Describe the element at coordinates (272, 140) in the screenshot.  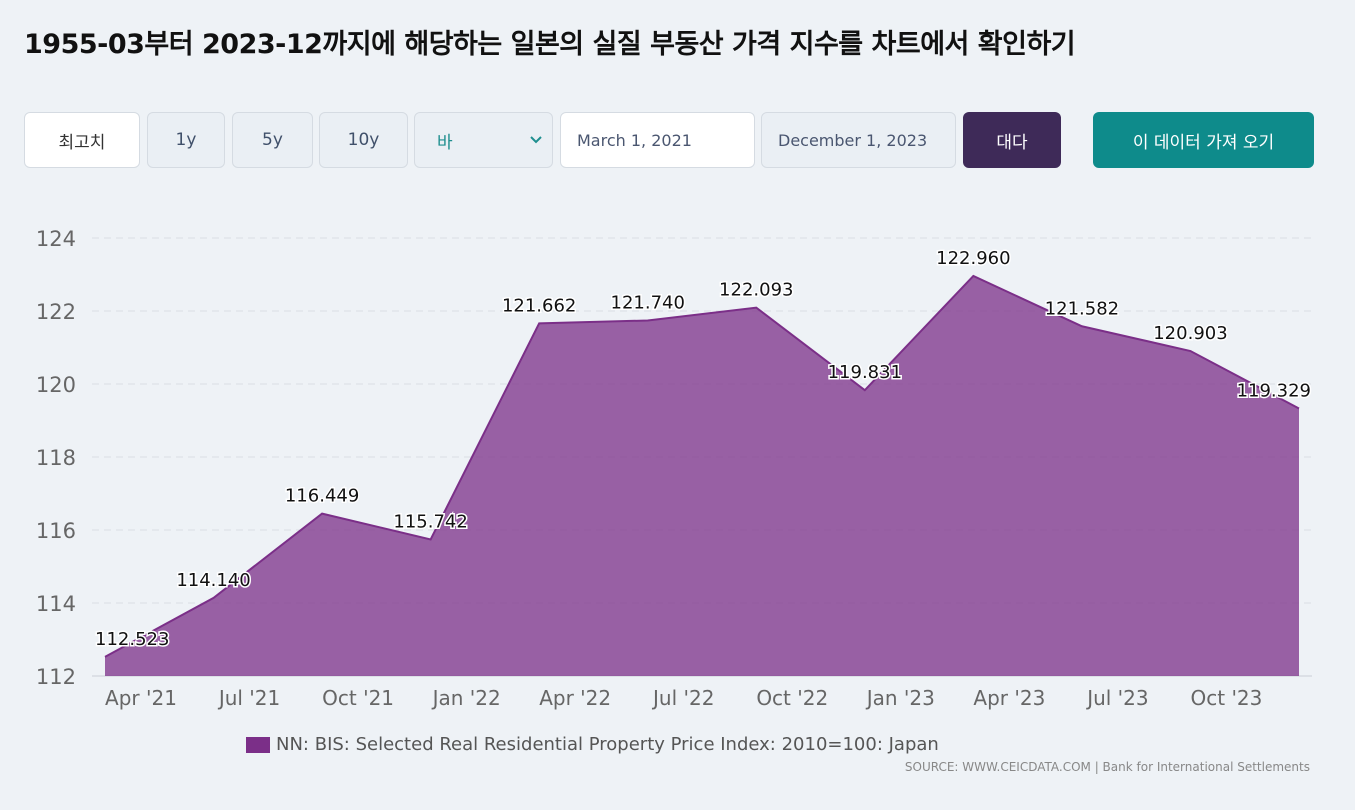
I see `range-5y-button: 5y` at that location.